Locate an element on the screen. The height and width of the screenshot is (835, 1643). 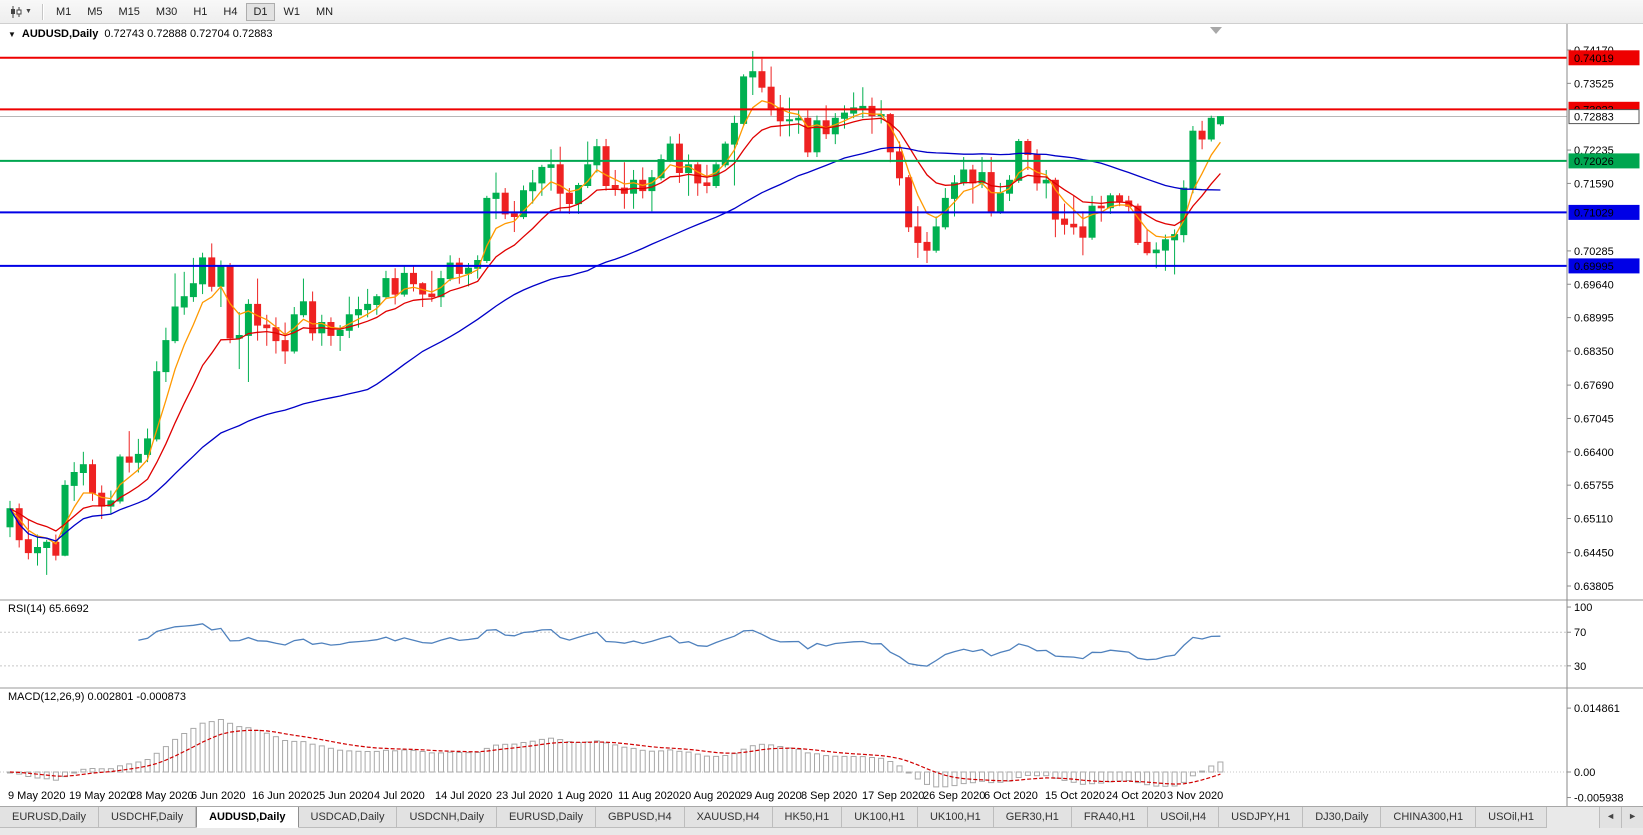
tab-hk50-h1: HK50,H1 is located at coordinates (807, 817).